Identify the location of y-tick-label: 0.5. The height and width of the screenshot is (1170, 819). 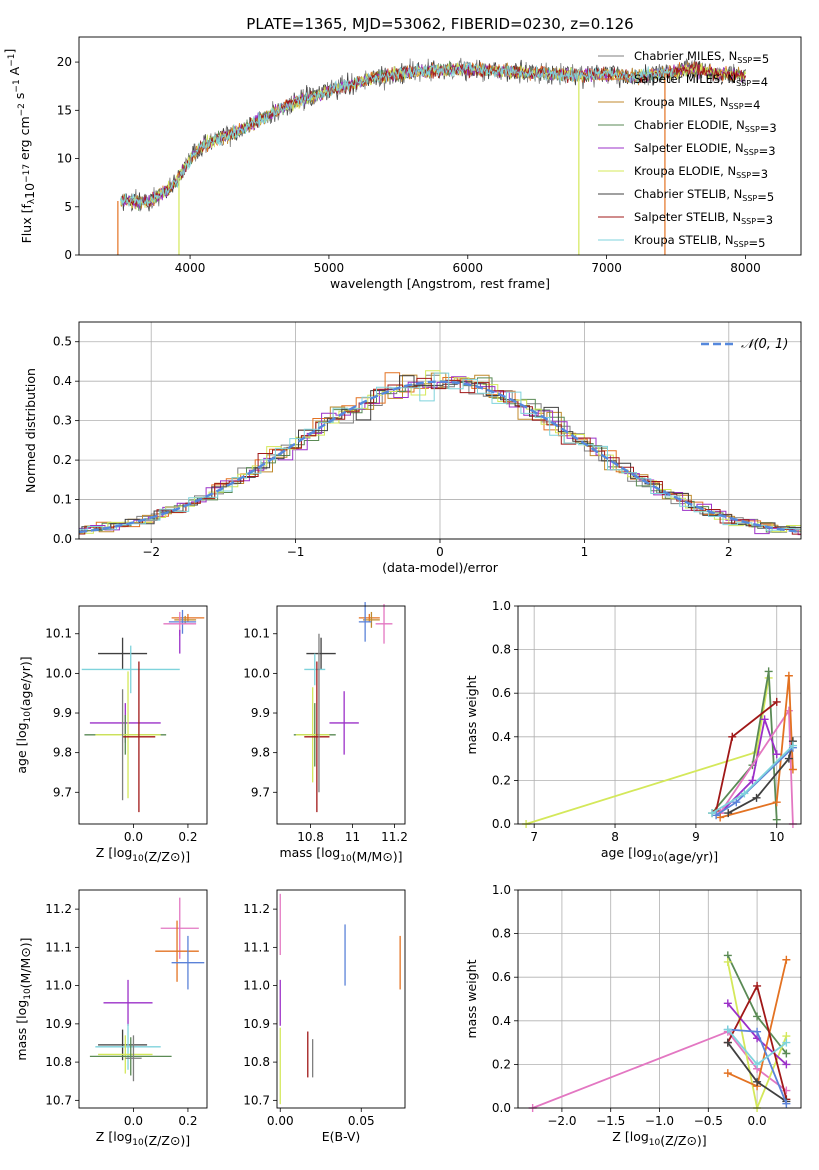
(62, 342).